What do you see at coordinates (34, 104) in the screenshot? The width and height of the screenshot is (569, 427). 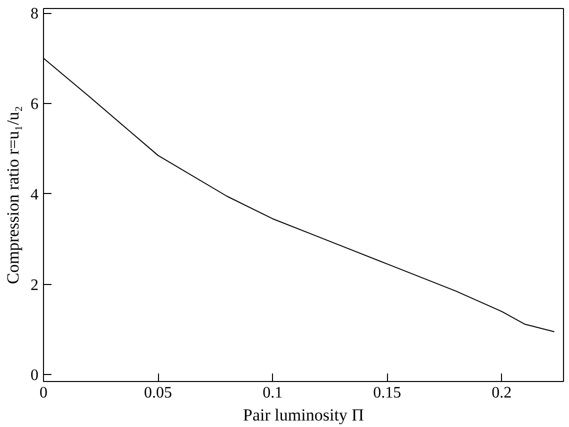 I see `y-tick-label: 6` at bounding box center [34, 104].